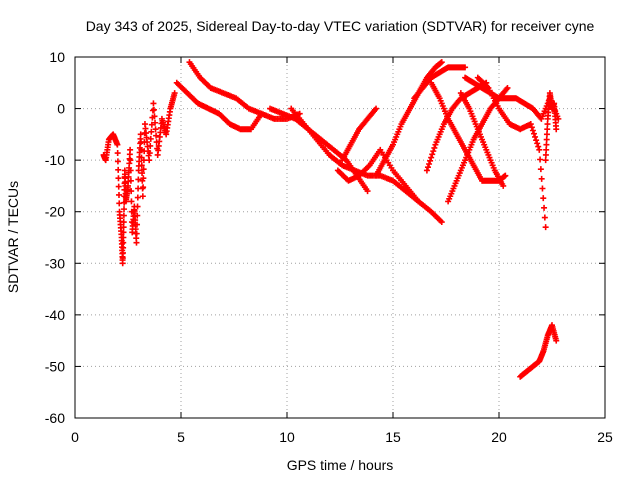 Image resolution: width=640 pixels, height=480 pixels. What do you see at coordinates (55, 263) in the screenshot?
I see `y-tick-label: -30` at bounding box center [55, 263].